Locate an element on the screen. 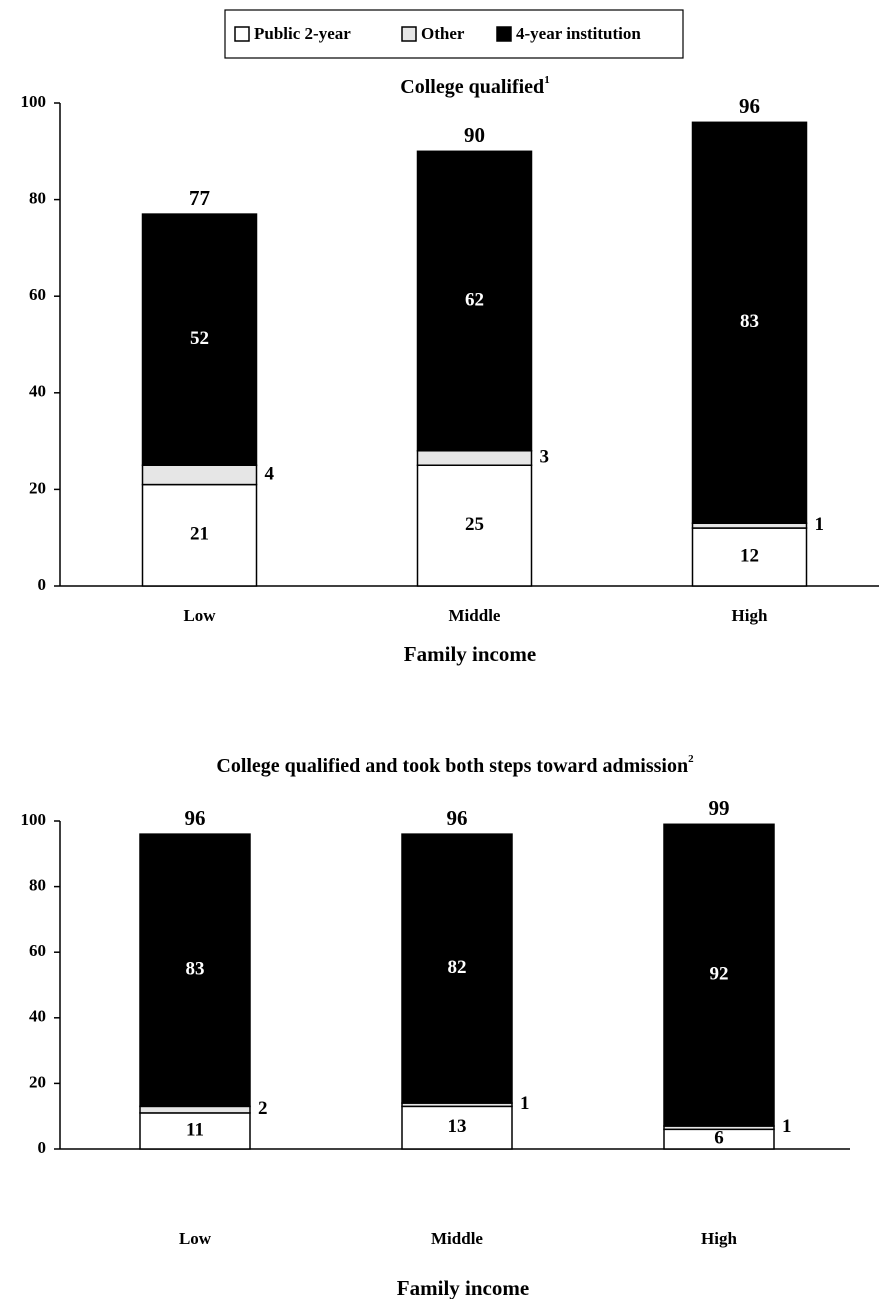 The height and width of the screenshot is (1299, 879). data-label: 13 is located at coordinates (457, 1126).